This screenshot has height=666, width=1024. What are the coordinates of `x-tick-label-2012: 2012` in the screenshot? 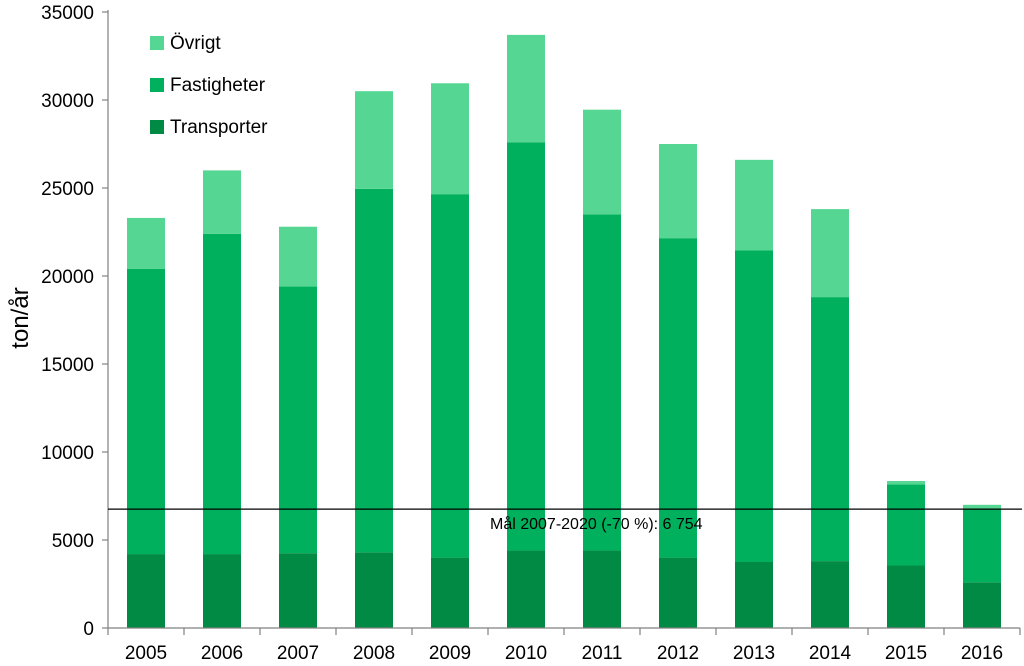 It's located at (678, 653).